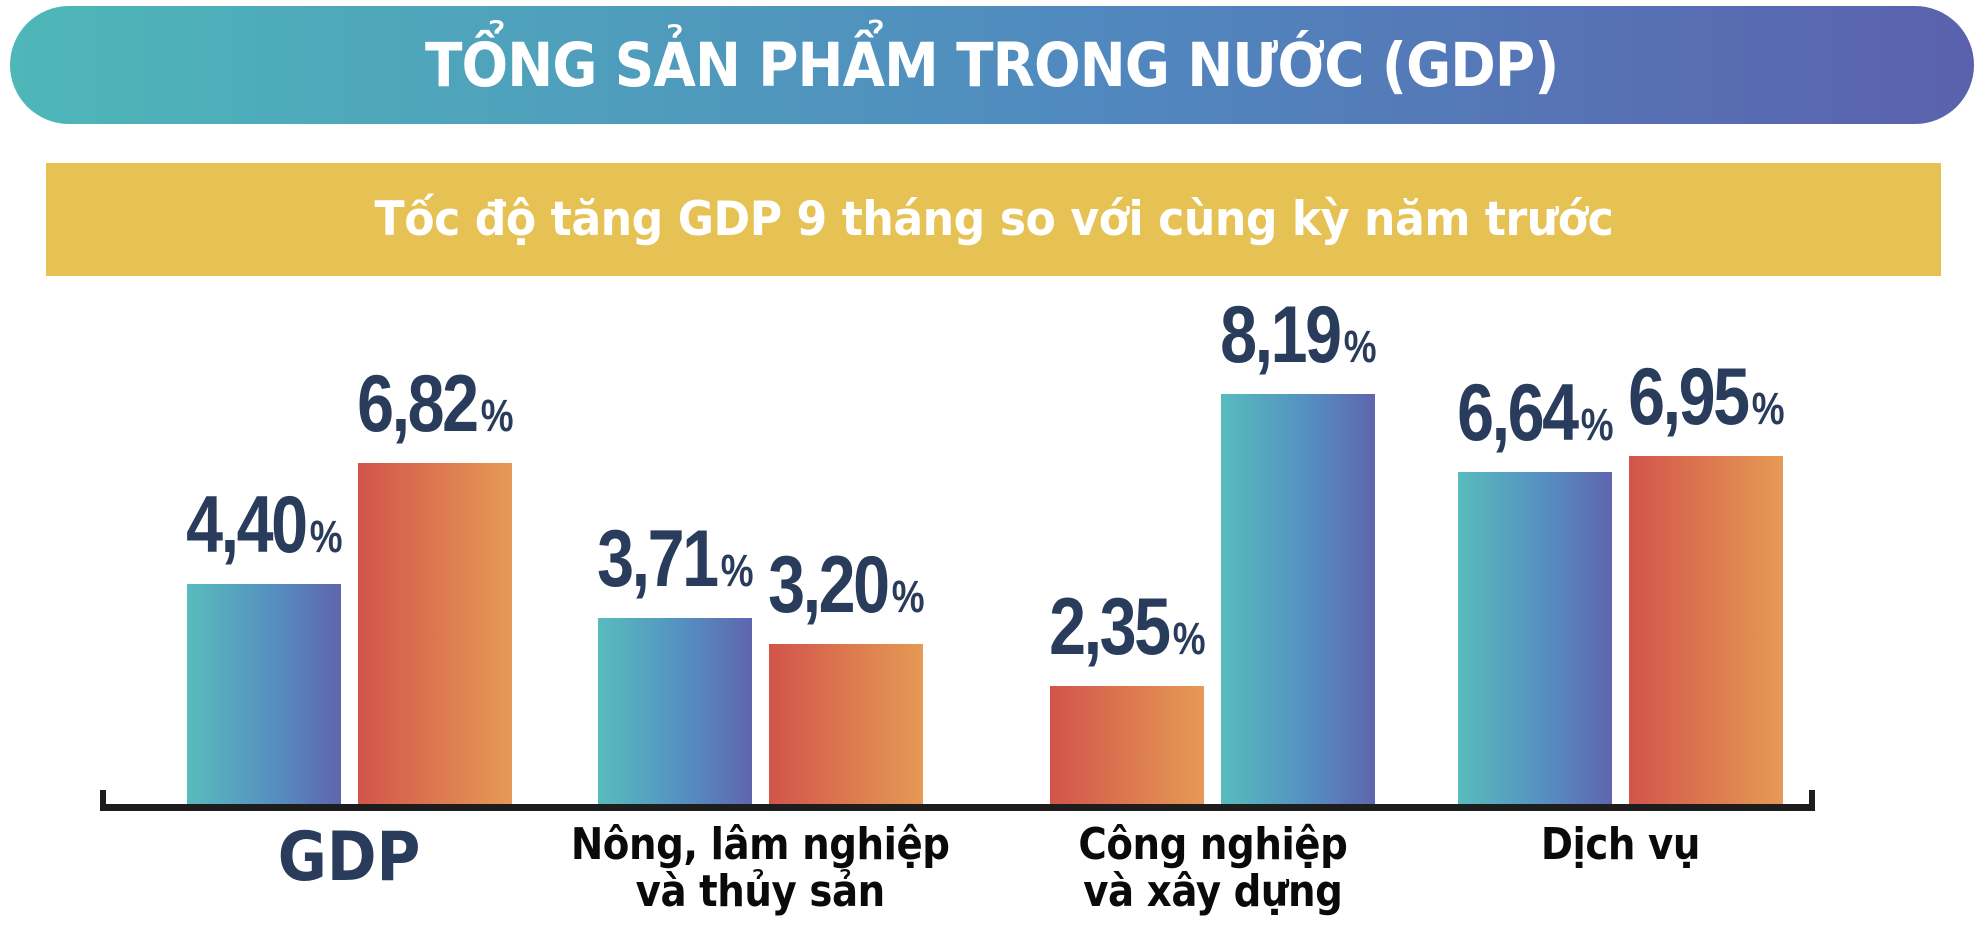 The image size is (1984, 929). Describe the element at coordinates (1298, 599) in the screenshot. I see `bar-cong-nghiep-va-xay-dung-teal` at that location.